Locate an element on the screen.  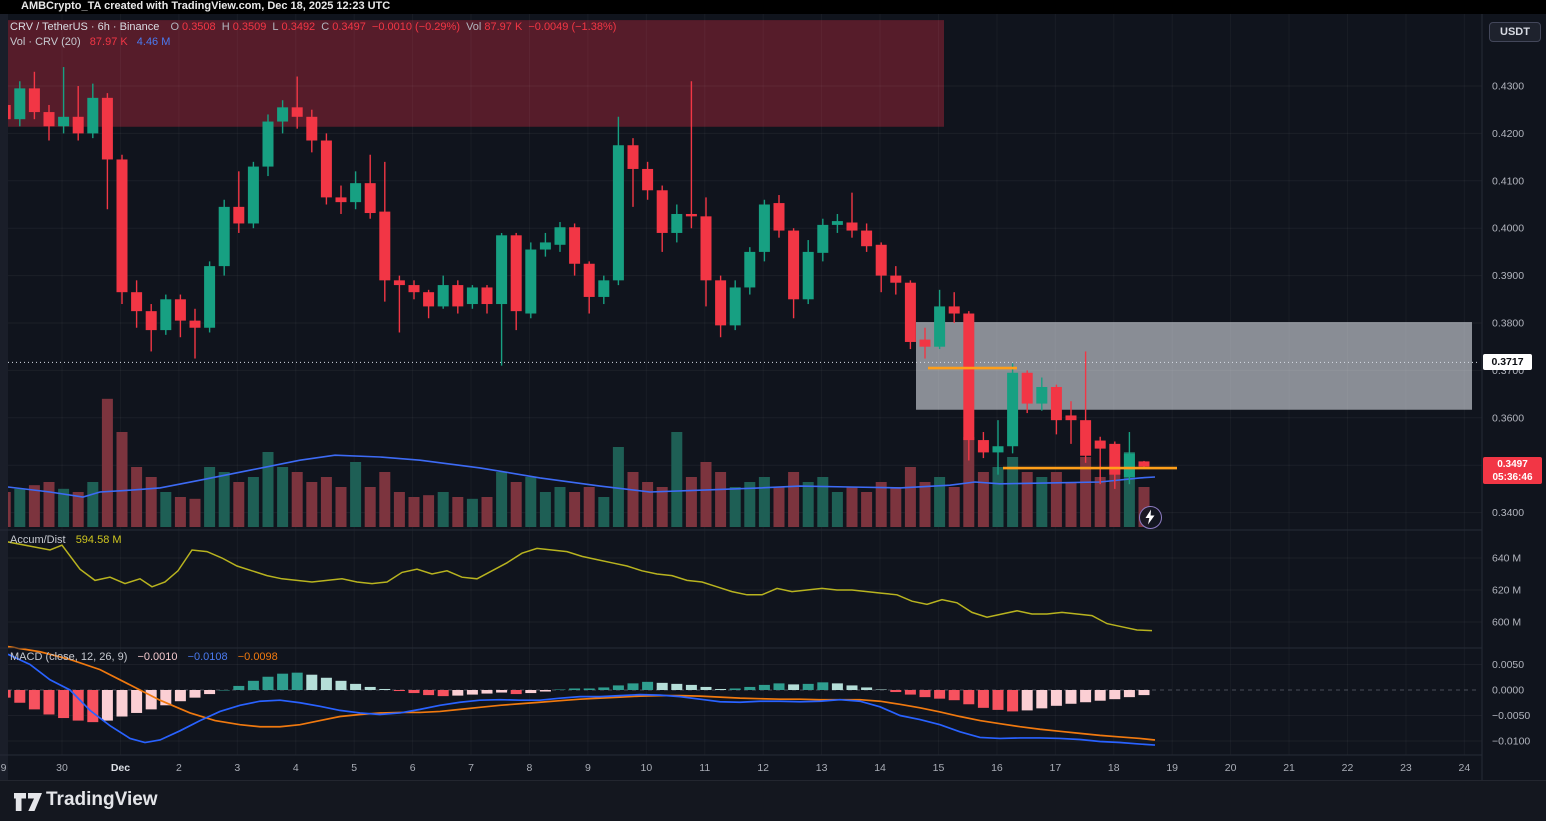
axis-tick-label: 16 is located at coordinates (997, 768).